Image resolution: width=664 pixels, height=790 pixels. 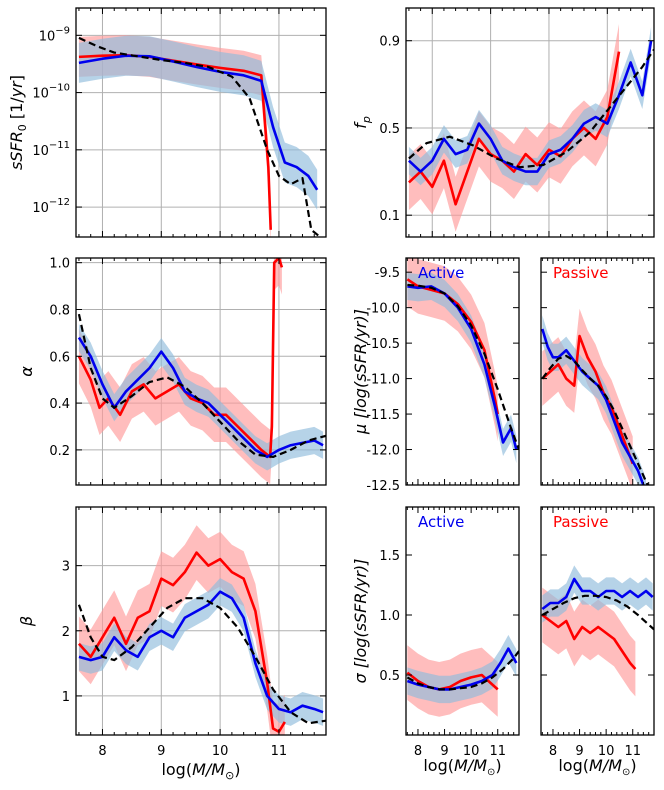 I want to click on y-tick-label: -9.5, so click(x=387, y=273).